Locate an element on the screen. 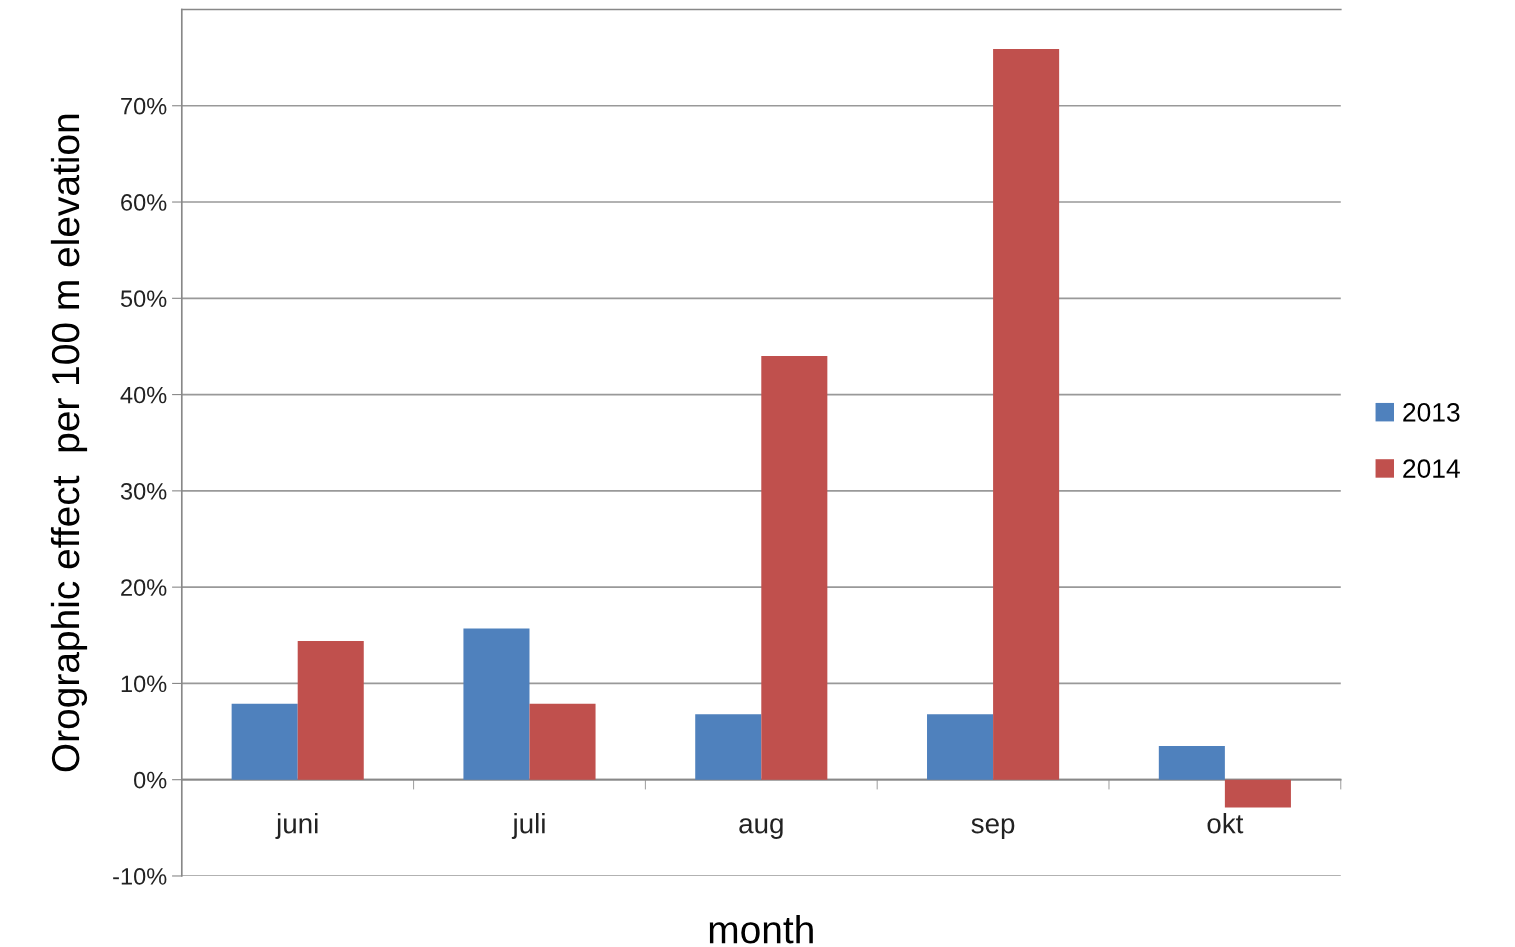 The width and height of the screenshot is (1515, 947). y-tick-label: -10% is located at coordinates (140, 876).